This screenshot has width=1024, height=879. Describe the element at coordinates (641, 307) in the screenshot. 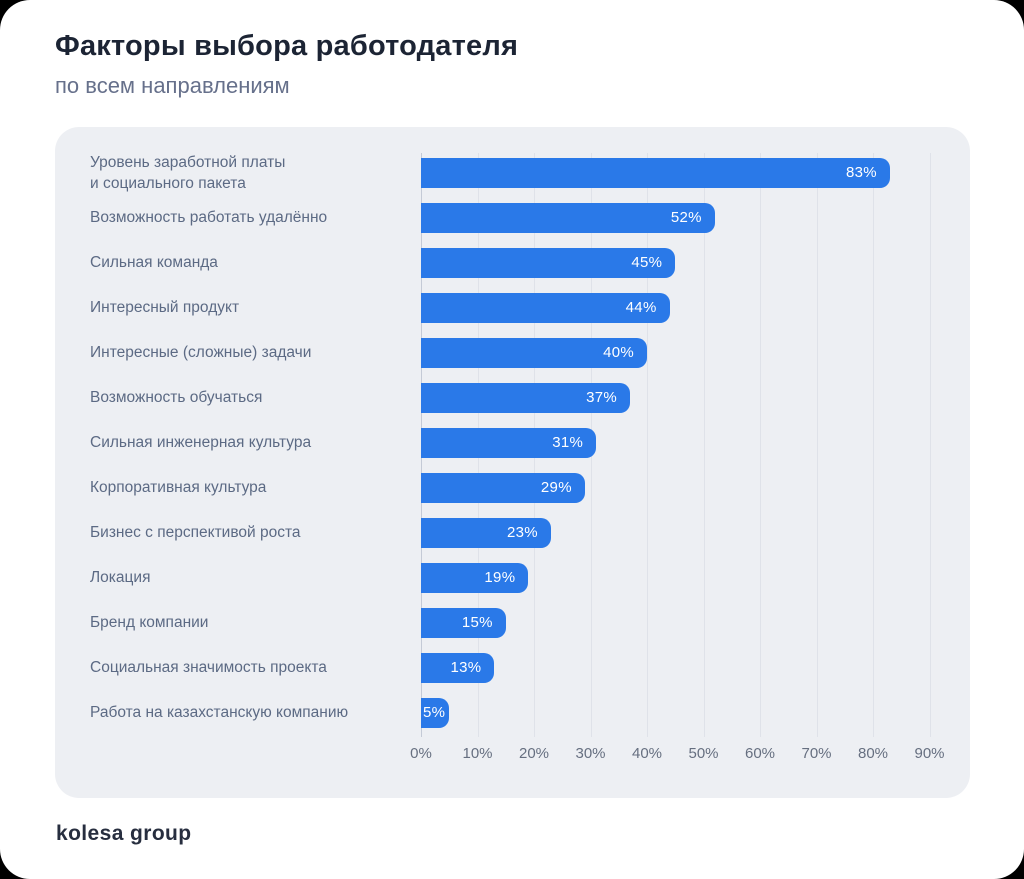

I see `bar-value-label: 44%` at that location.